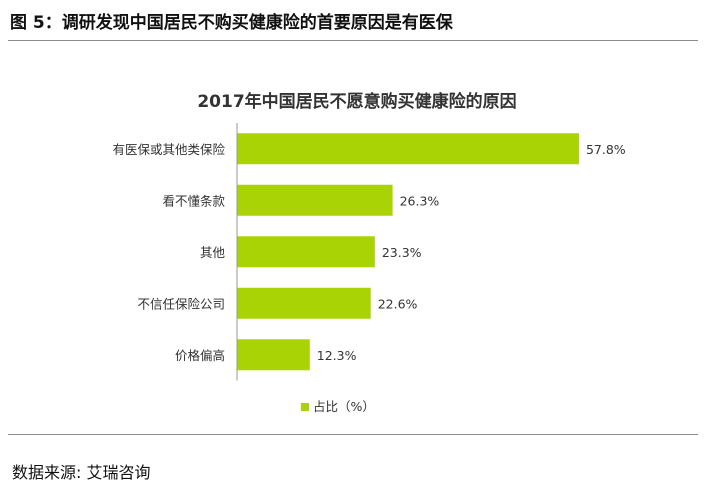 Image resolution: width=714 pixels, height=492 pixels. What do you see at coordinates (353, 434) in the screenshot?
I see `bottom-divider` at bounding box center [353, 434].